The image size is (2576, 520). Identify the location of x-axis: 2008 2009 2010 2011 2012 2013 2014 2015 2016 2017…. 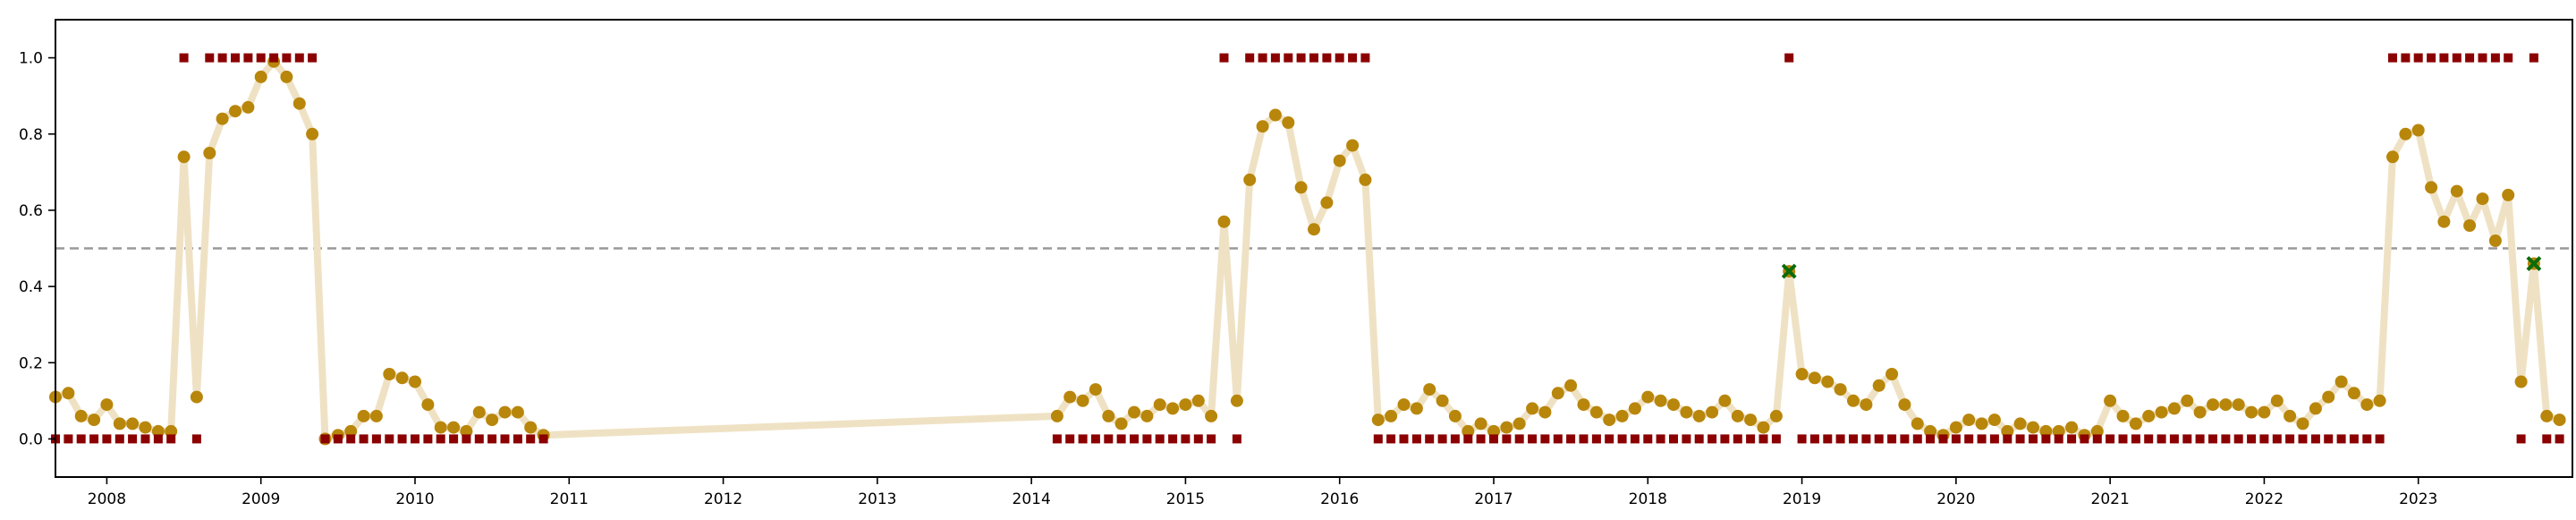
(1262, 492).